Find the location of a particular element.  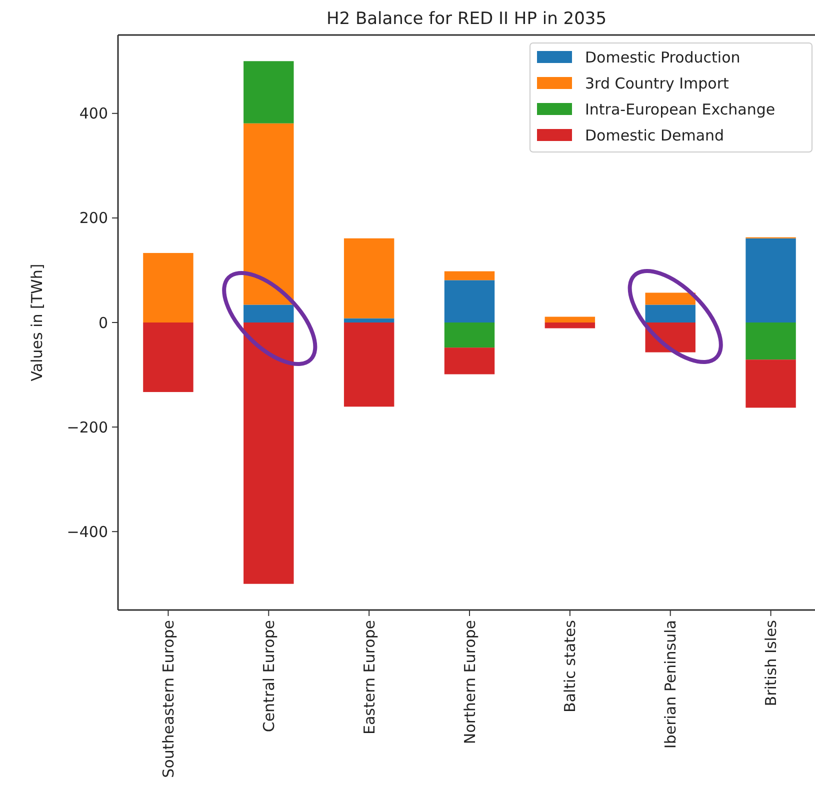

y-tick-label: −400 is located at coordinates (87, 531).